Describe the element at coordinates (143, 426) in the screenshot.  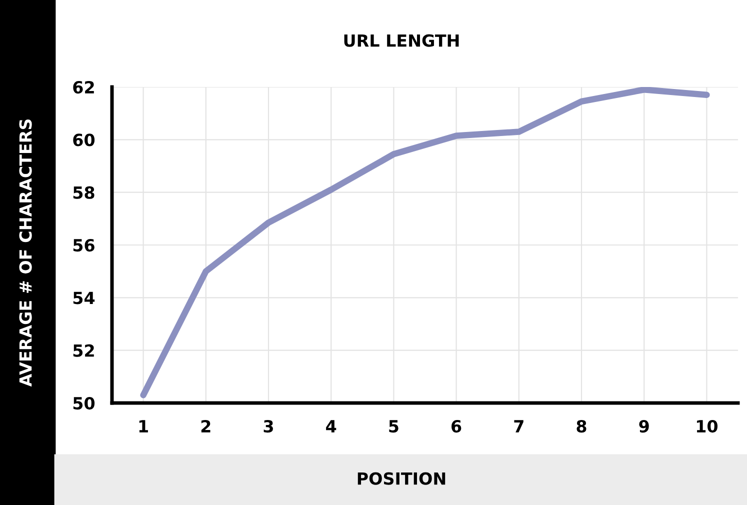
I see `x-tick-label: 1` at that location.